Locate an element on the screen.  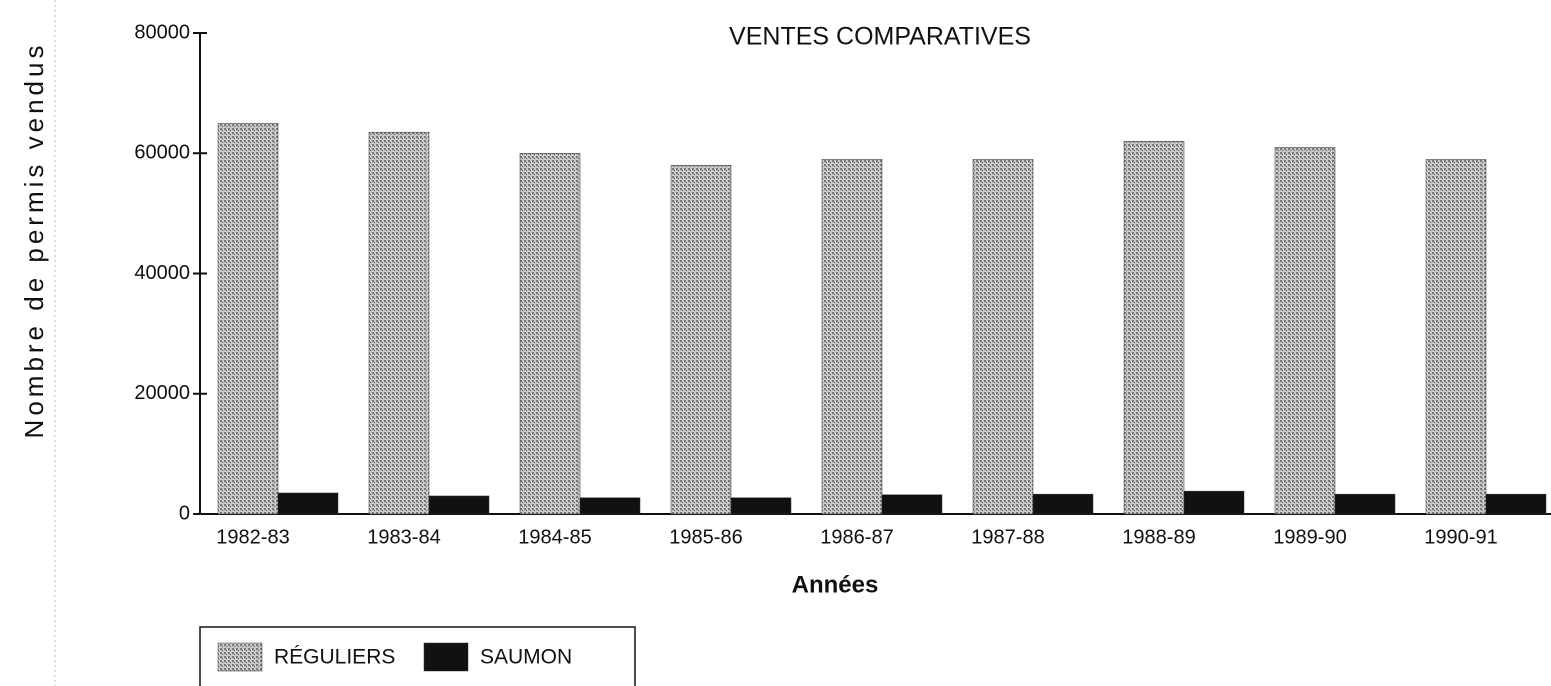
y-axis-label: Nombre de permis vendus is located at coordinates (34, 240).